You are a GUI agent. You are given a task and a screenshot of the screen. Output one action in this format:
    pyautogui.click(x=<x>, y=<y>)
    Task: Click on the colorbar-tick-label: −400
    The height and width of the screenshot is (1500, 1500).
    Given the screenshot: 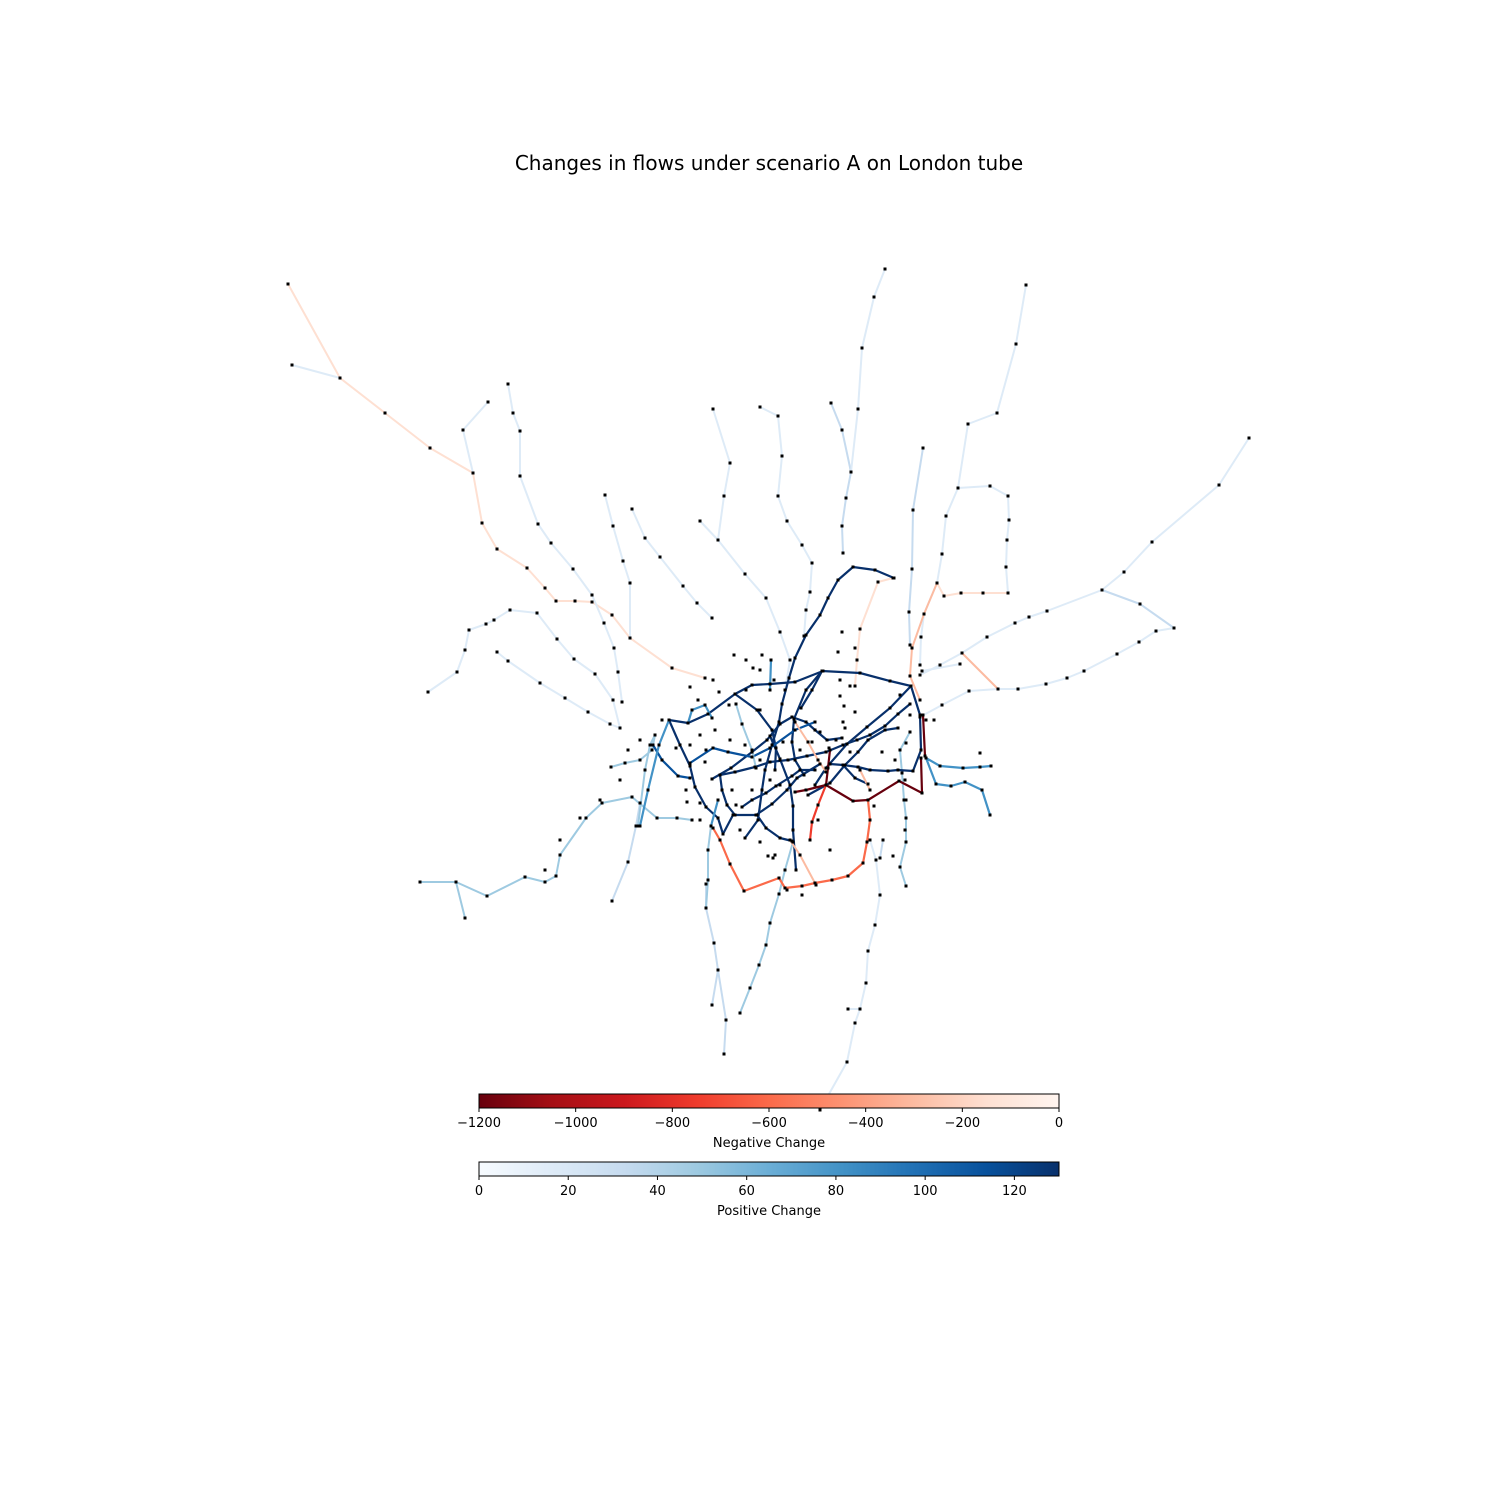 What is the action you would take?
    pyautogui.click(x=866, y=1123)
    